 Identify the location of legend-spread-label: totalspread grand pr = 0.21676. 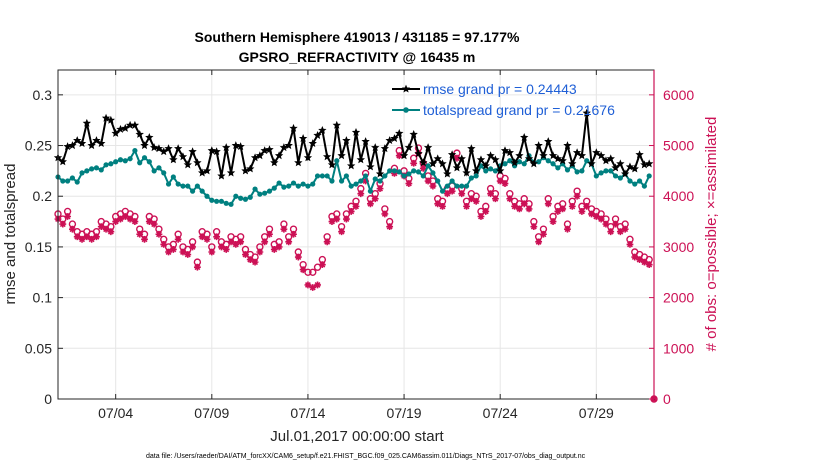
(519, 110).